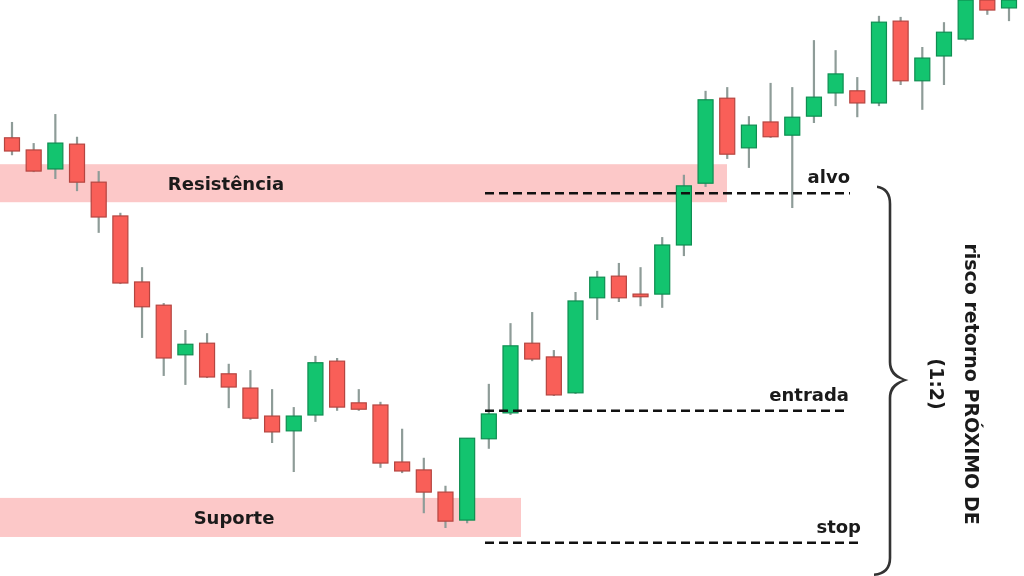 The width and height of the screenshot is (1024, 576). I want to click on ref-line-label: stop, so click(839, 526).